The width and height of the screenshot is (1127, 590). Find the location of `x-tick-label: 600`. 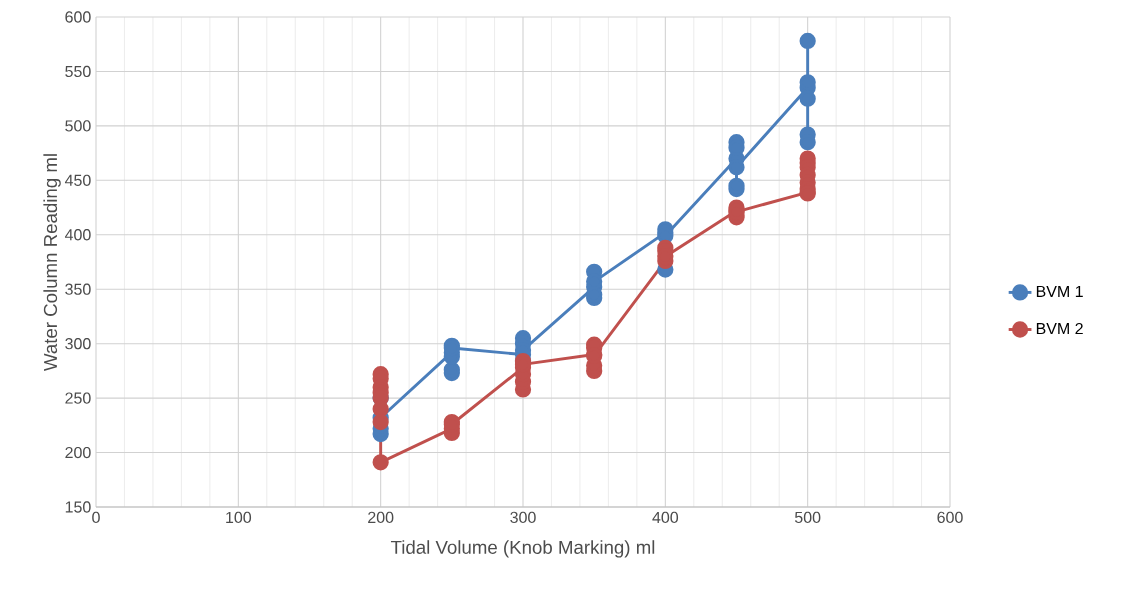

x-tick-label: 600 is located at coordinates (950, 517).